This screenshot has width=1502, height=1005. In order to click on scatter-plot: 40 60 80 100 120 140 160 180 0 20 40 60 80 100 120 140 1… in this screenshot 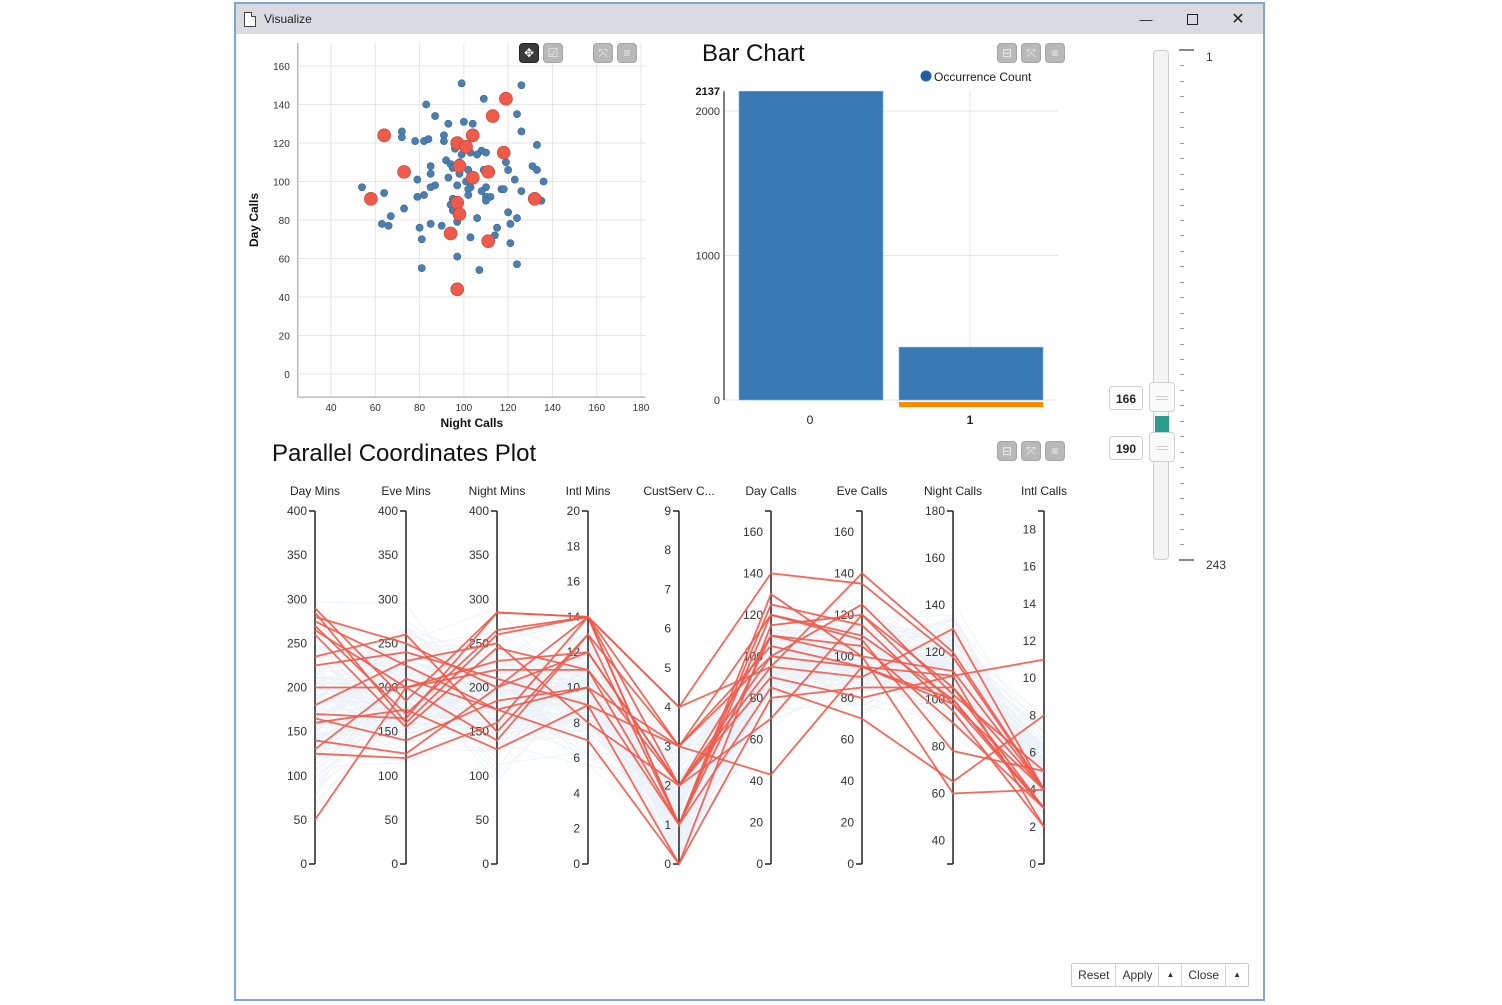, I will do `click(451, 234)`.